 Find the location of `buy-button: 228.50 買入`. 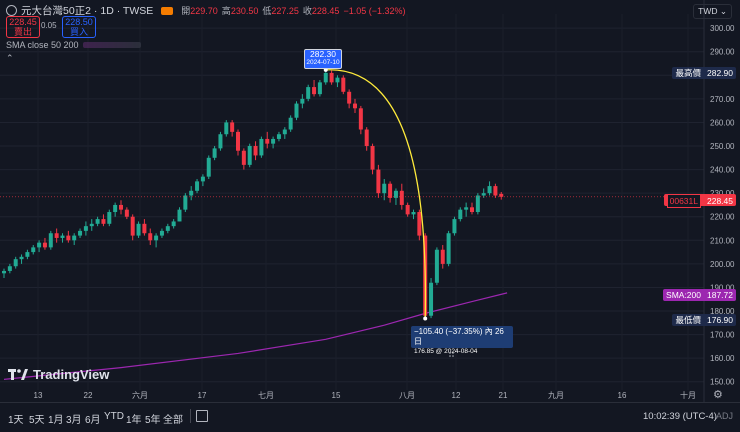

buy-button: 228.50 買入 is located at coordinates (79, 27).